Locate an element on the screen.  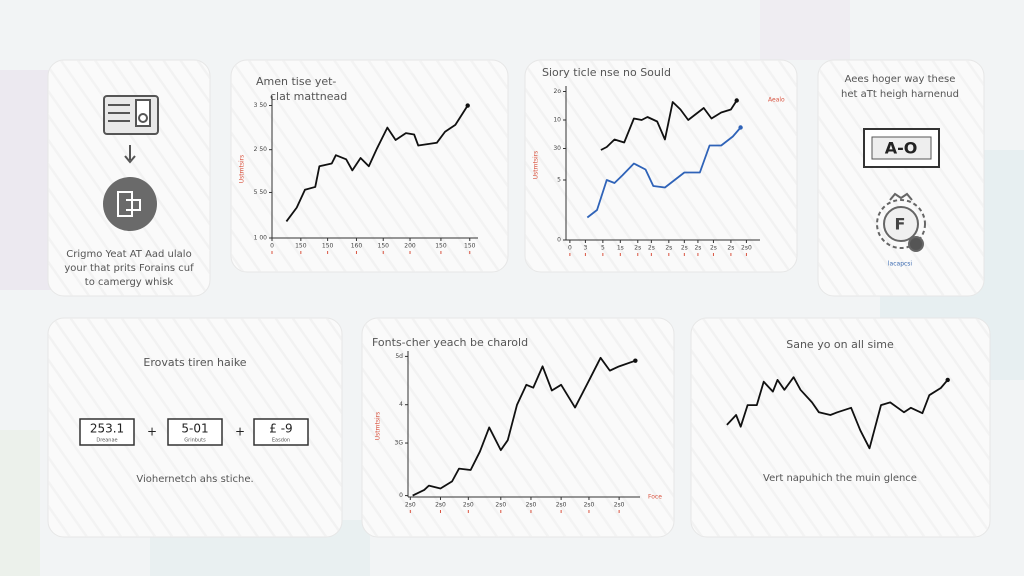
y-tick-label: 5 50 is located at coordinates (261, 192).